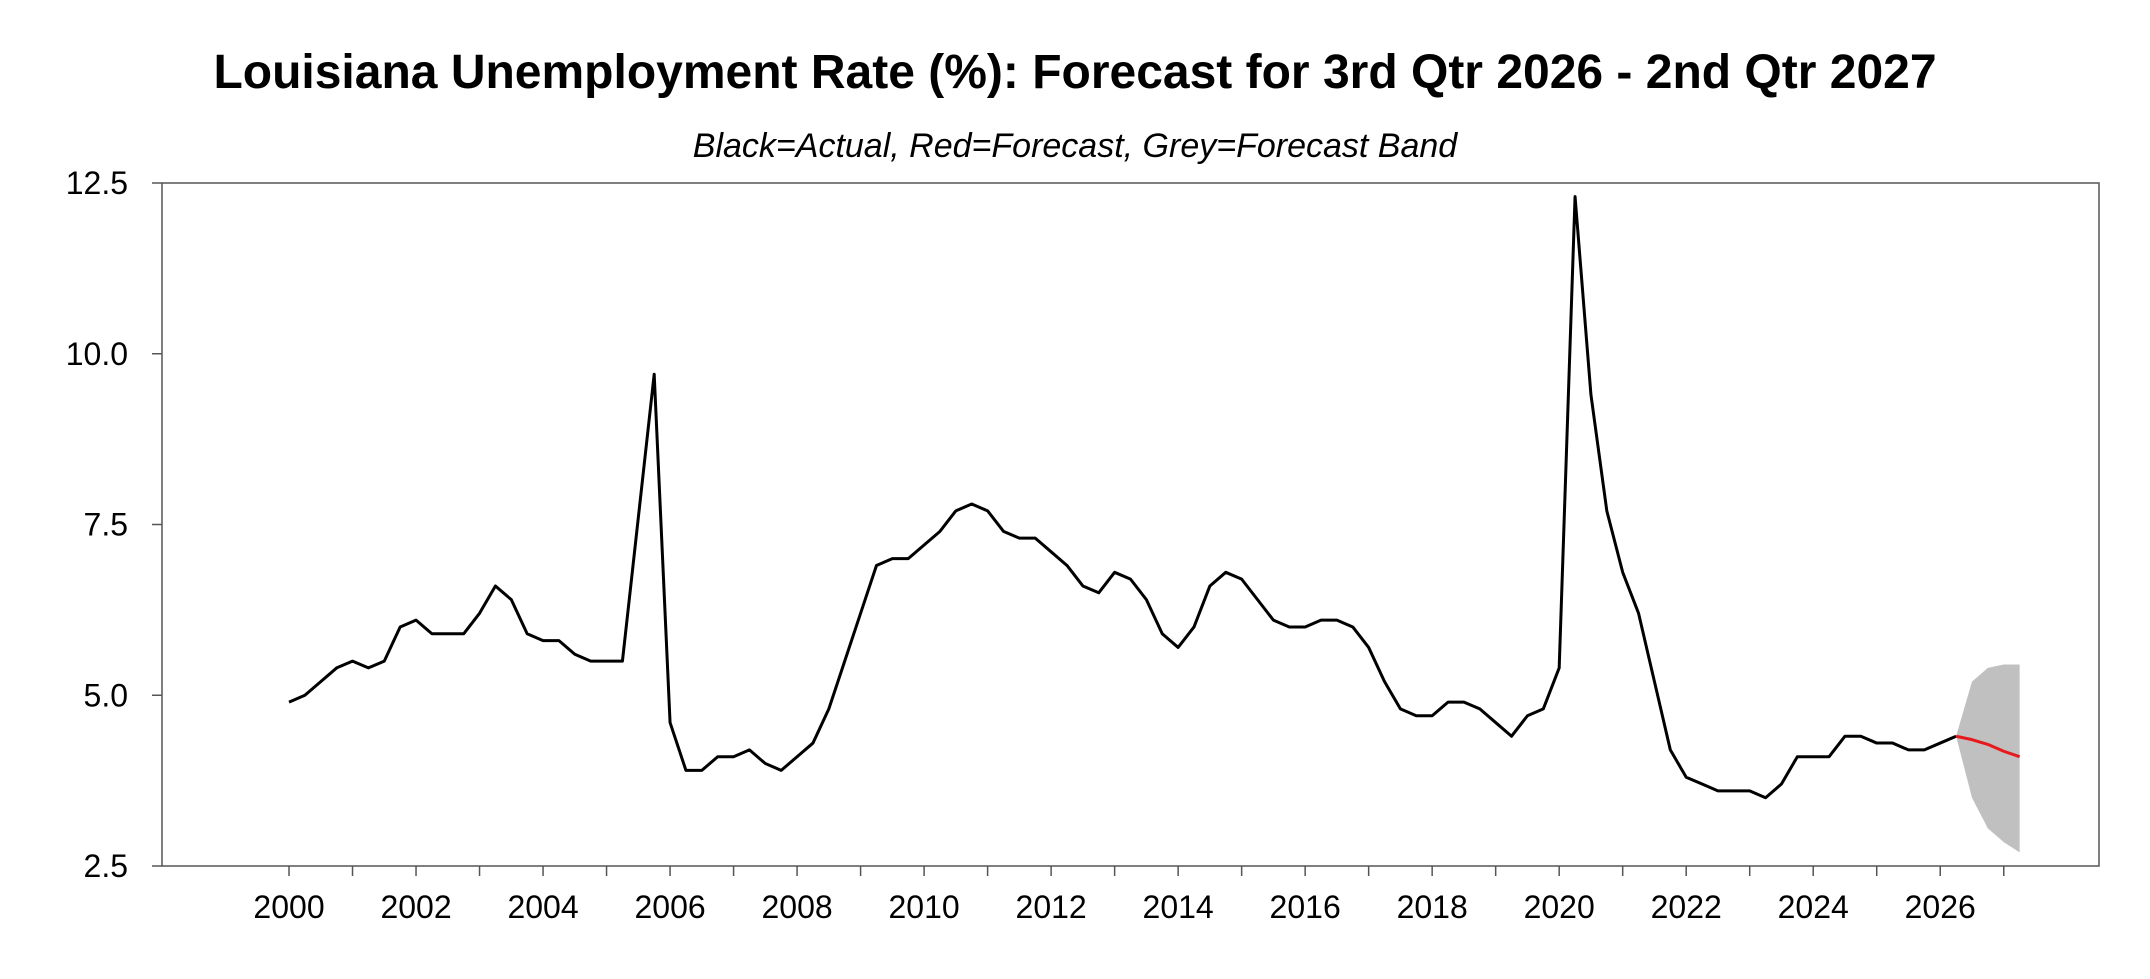 This screenshot has width=2150, height=979. What do you see at coordinates (1686, 907) in the screenshot?
I see `x-tick-label: 2022` at bounding box center [1686, 907].